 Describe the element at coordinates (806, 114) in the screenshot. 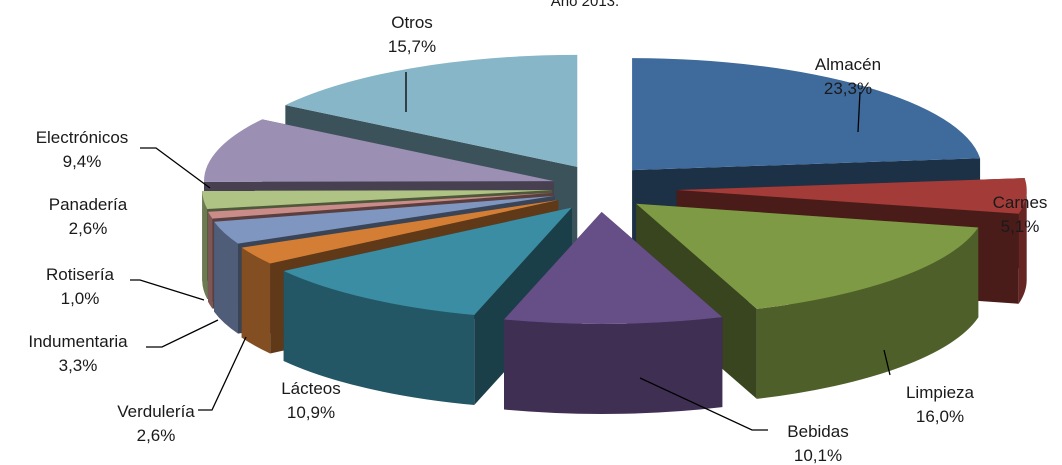

I see `slice-Almacén` at that location.